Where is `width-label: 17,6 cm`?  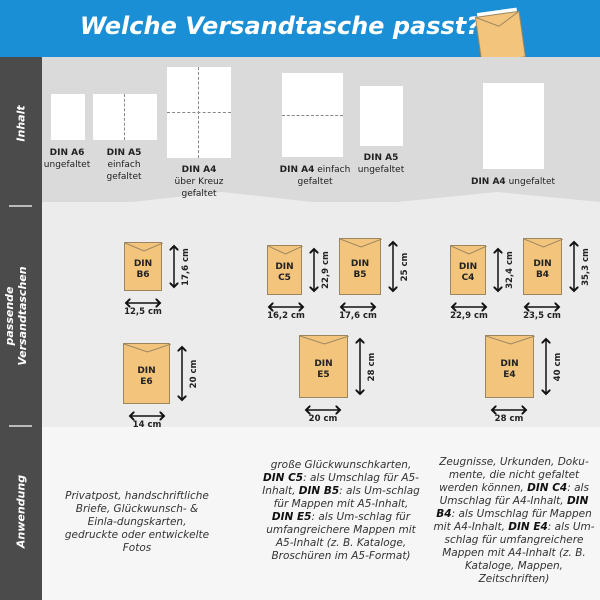
width-label: 17,6 cm is located at coordinates (358, 316).